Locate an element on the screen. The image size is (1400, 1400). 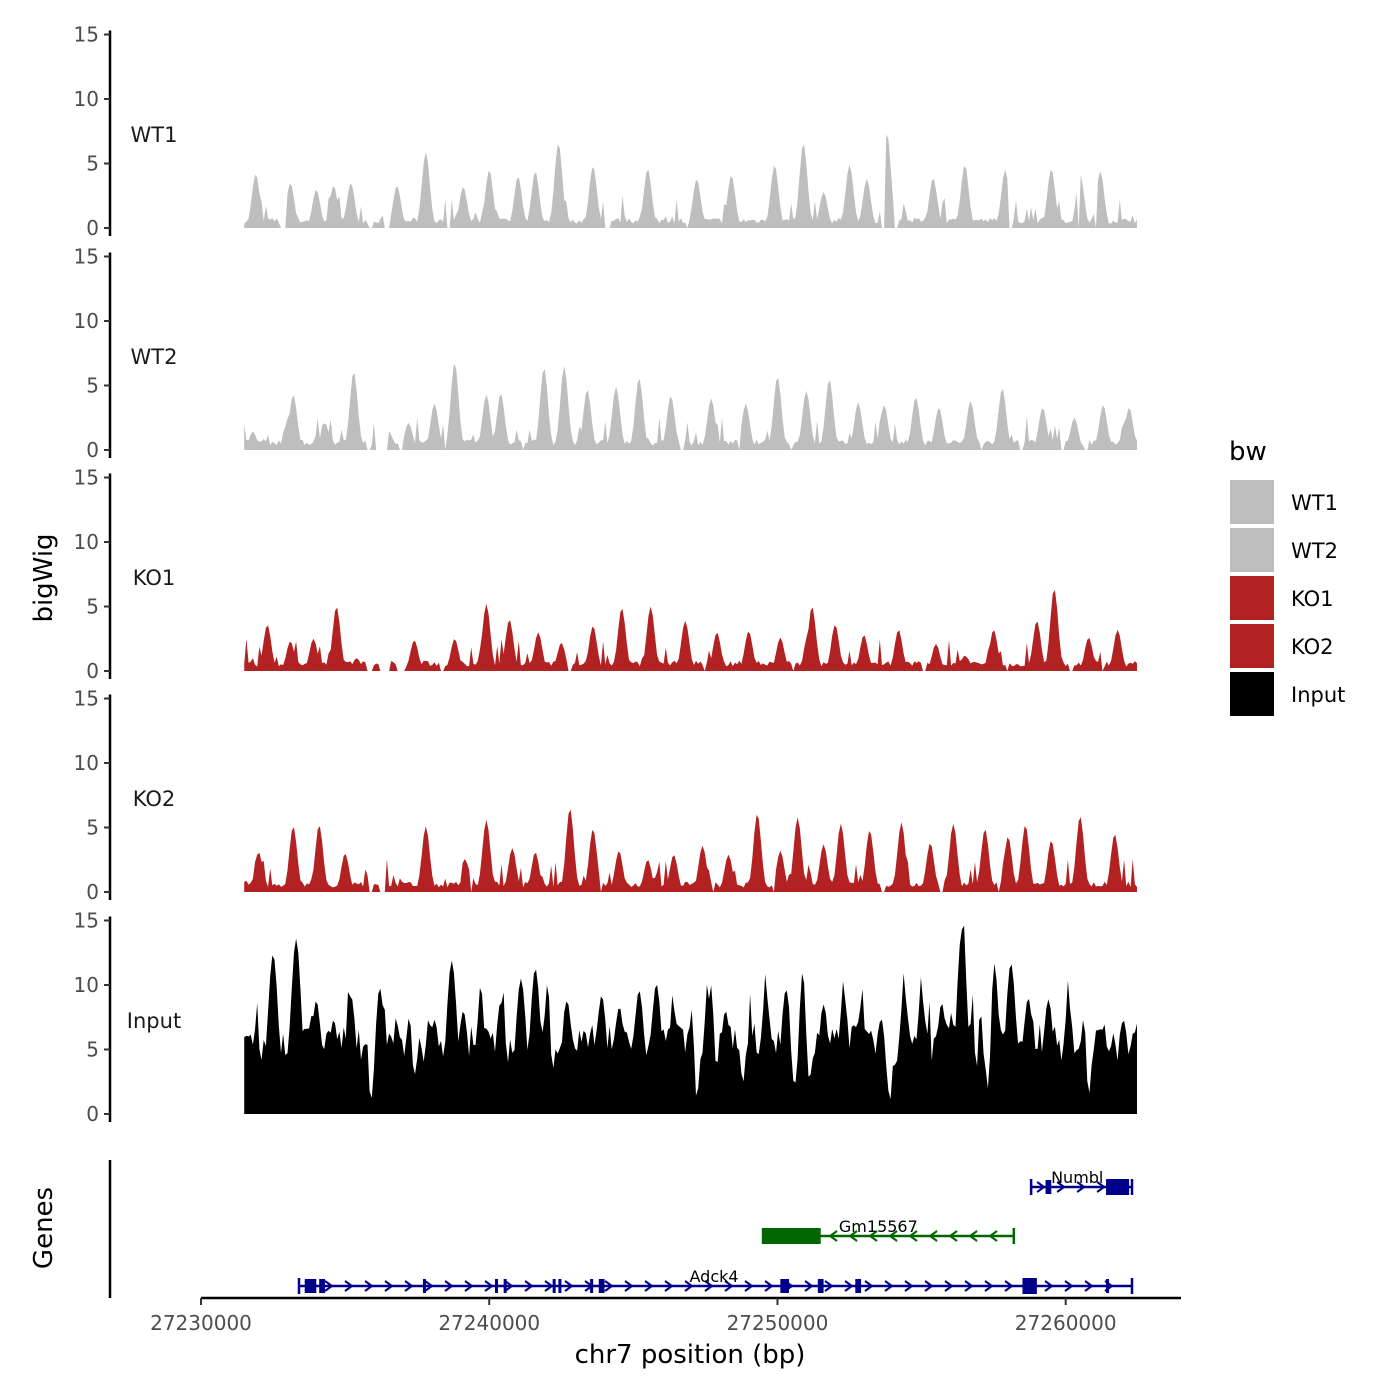
legend-swatch-input is located at coordinates (1252, 694).